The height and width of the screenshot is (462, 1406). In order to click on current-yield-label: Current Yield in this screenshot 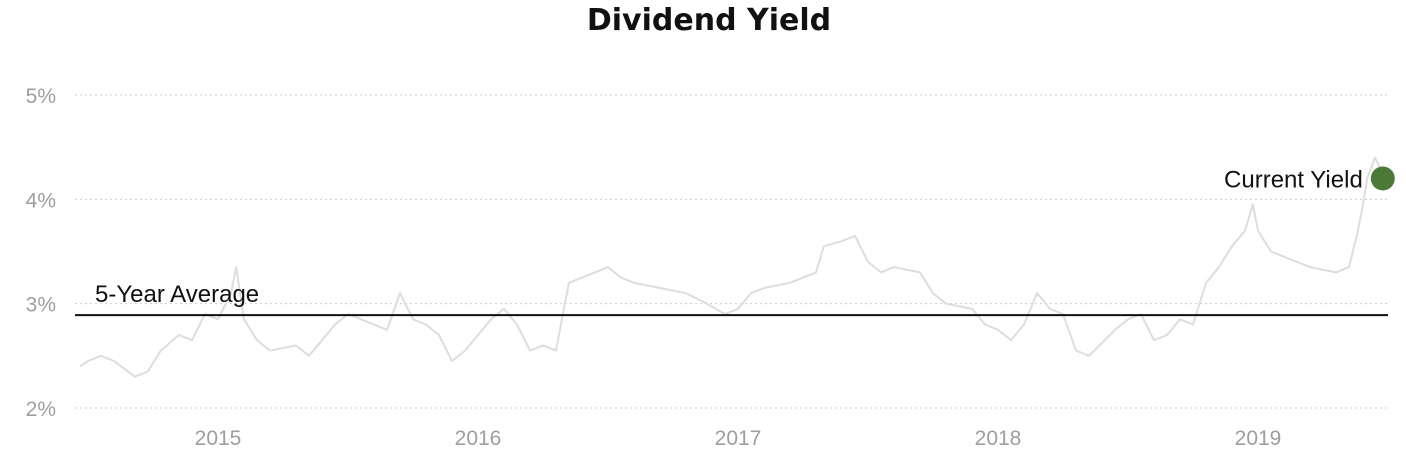, I will do `click(1293, 179)`.